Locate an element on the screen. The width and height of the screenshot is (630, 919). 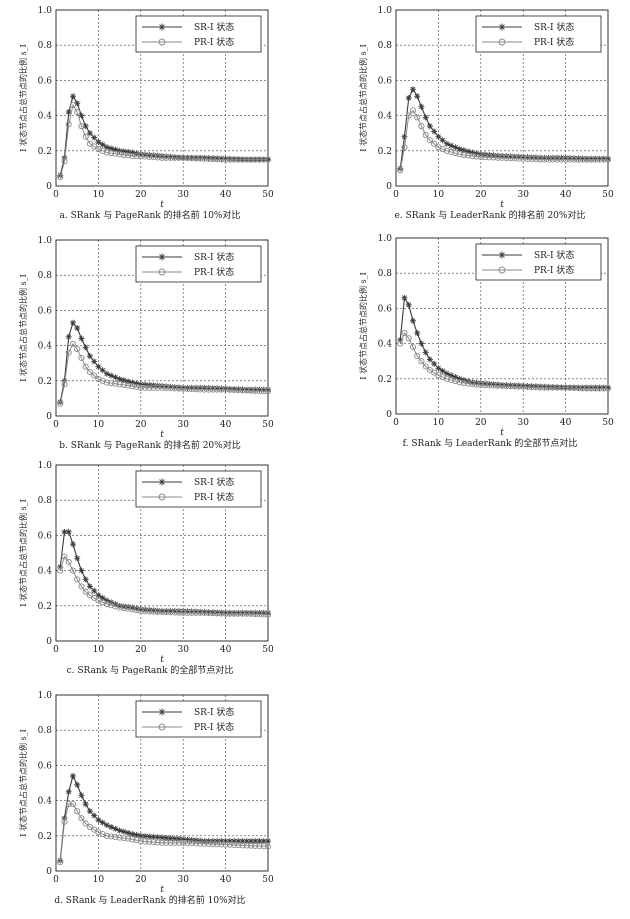
figure-caption: c. SRank 与 PageRank 的全部节点对比 is located at coordinates (150, 671).